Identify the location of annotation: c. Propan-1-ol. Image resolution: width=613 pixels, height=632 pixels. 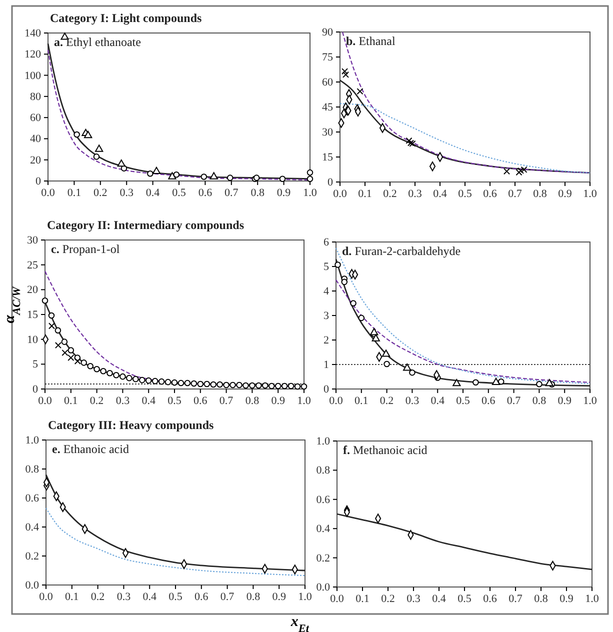
(85, 249).